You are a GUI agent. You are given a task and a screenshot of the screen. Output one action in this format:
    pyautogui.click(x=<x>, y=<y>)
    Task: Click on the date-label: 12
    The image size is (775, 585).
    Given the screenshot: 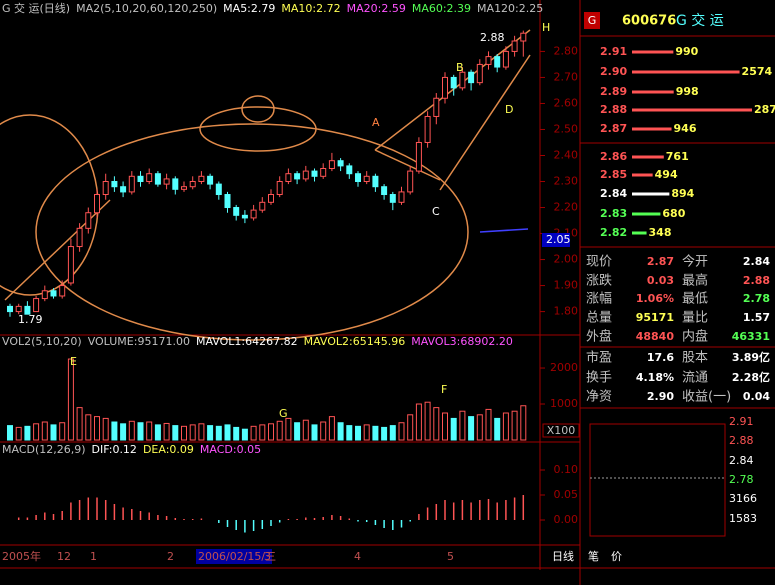 What is the action you would take?
    pyautogui.click(x=64, y=556)
    